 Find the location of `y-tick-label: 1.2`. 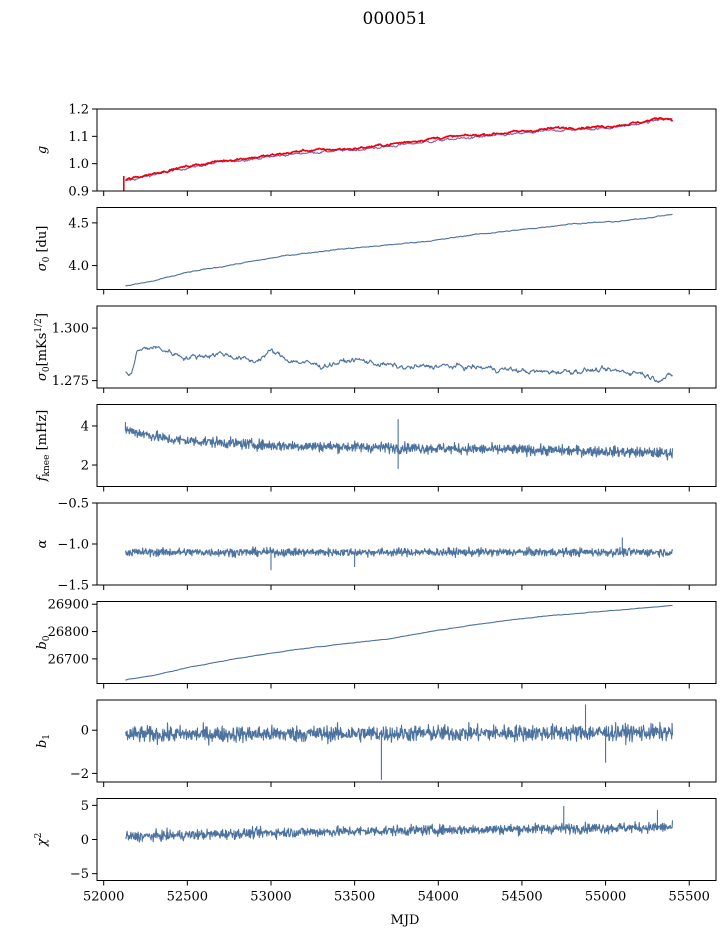

y-tick-label: 1.2 is located at coordinates (78, 110).